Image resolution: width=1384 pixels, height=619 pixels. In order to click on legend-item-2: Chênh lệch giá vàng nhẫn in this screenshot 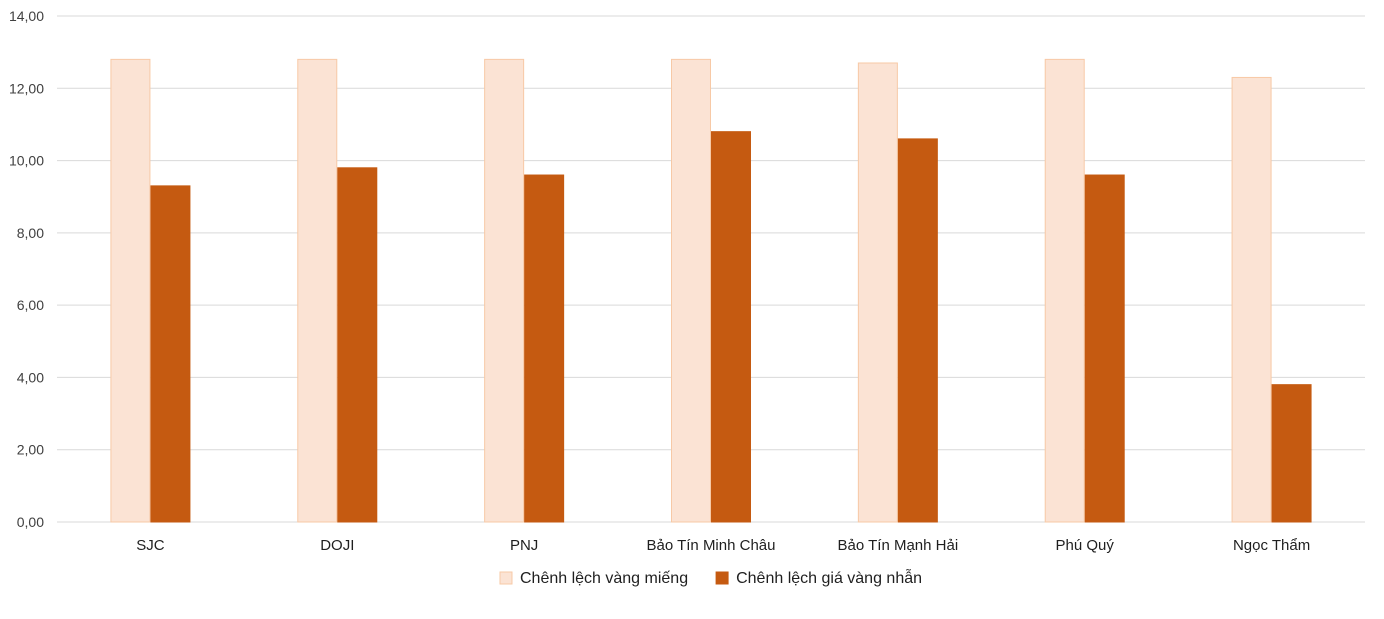, I will do `click(818, 577)`.